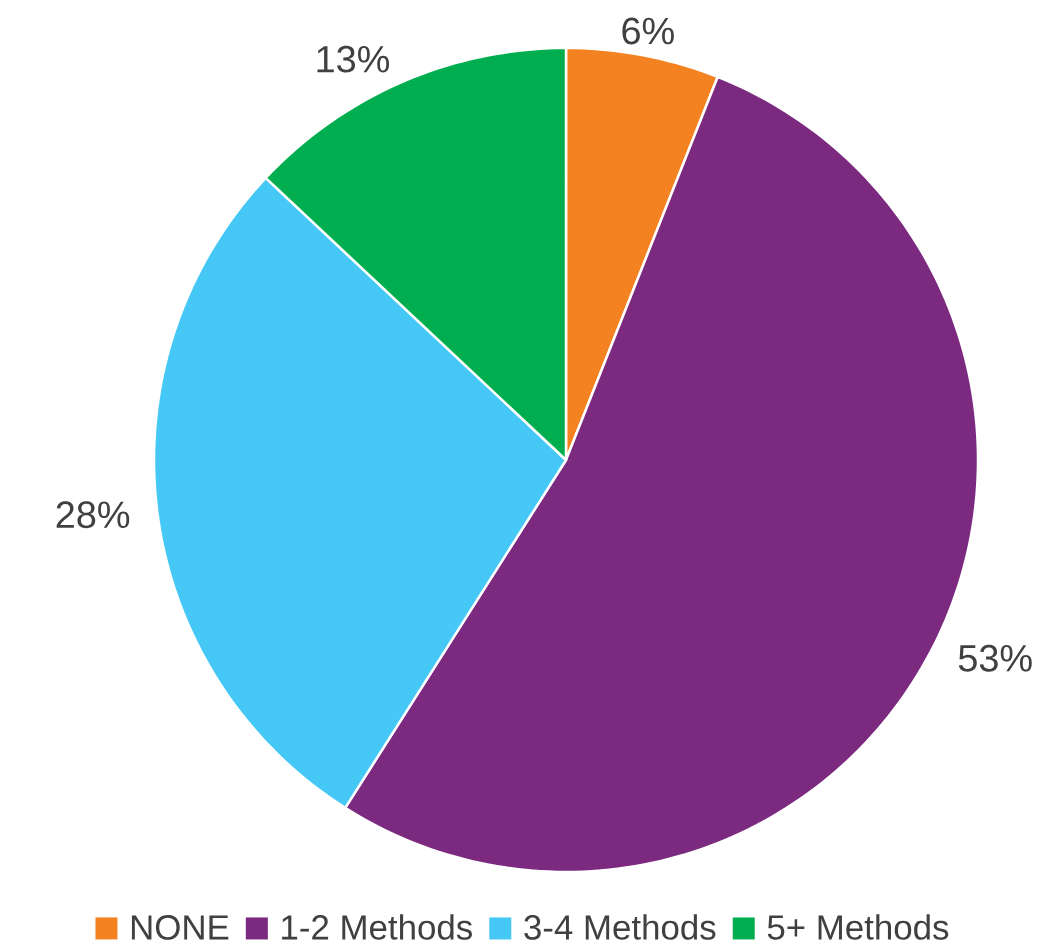 The image size is (1045, 951). What do you see at coordinates (377, 927) in the screenshot?
I see `legend-label: 1-2 Methods` at bounding box center [377, 927].